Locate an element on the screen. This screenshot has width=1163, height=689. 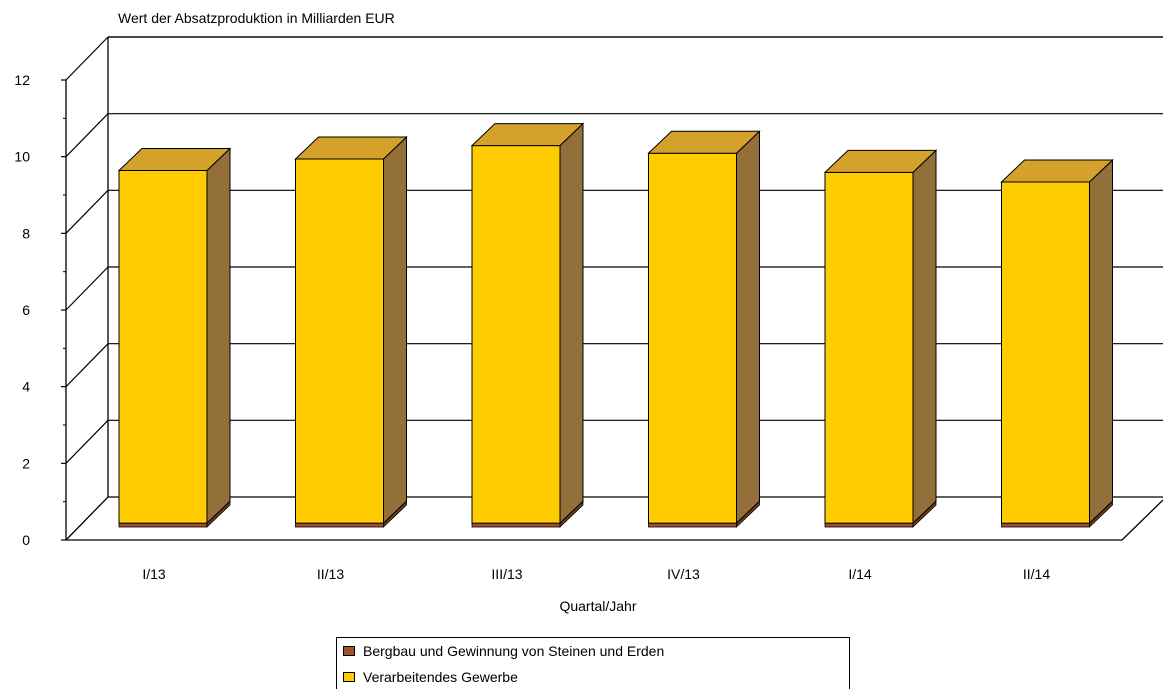
y-axis: 0 2 4 6 8 10 12 is located at coordinates (40, 310).